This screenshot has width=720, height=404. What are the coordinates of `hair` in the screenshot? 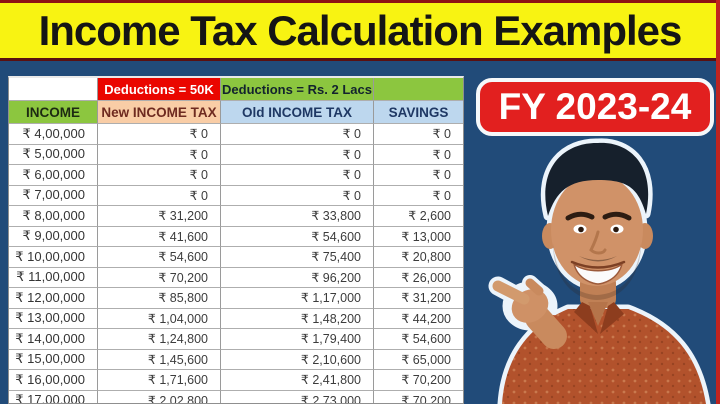 It's located at (597, 179).